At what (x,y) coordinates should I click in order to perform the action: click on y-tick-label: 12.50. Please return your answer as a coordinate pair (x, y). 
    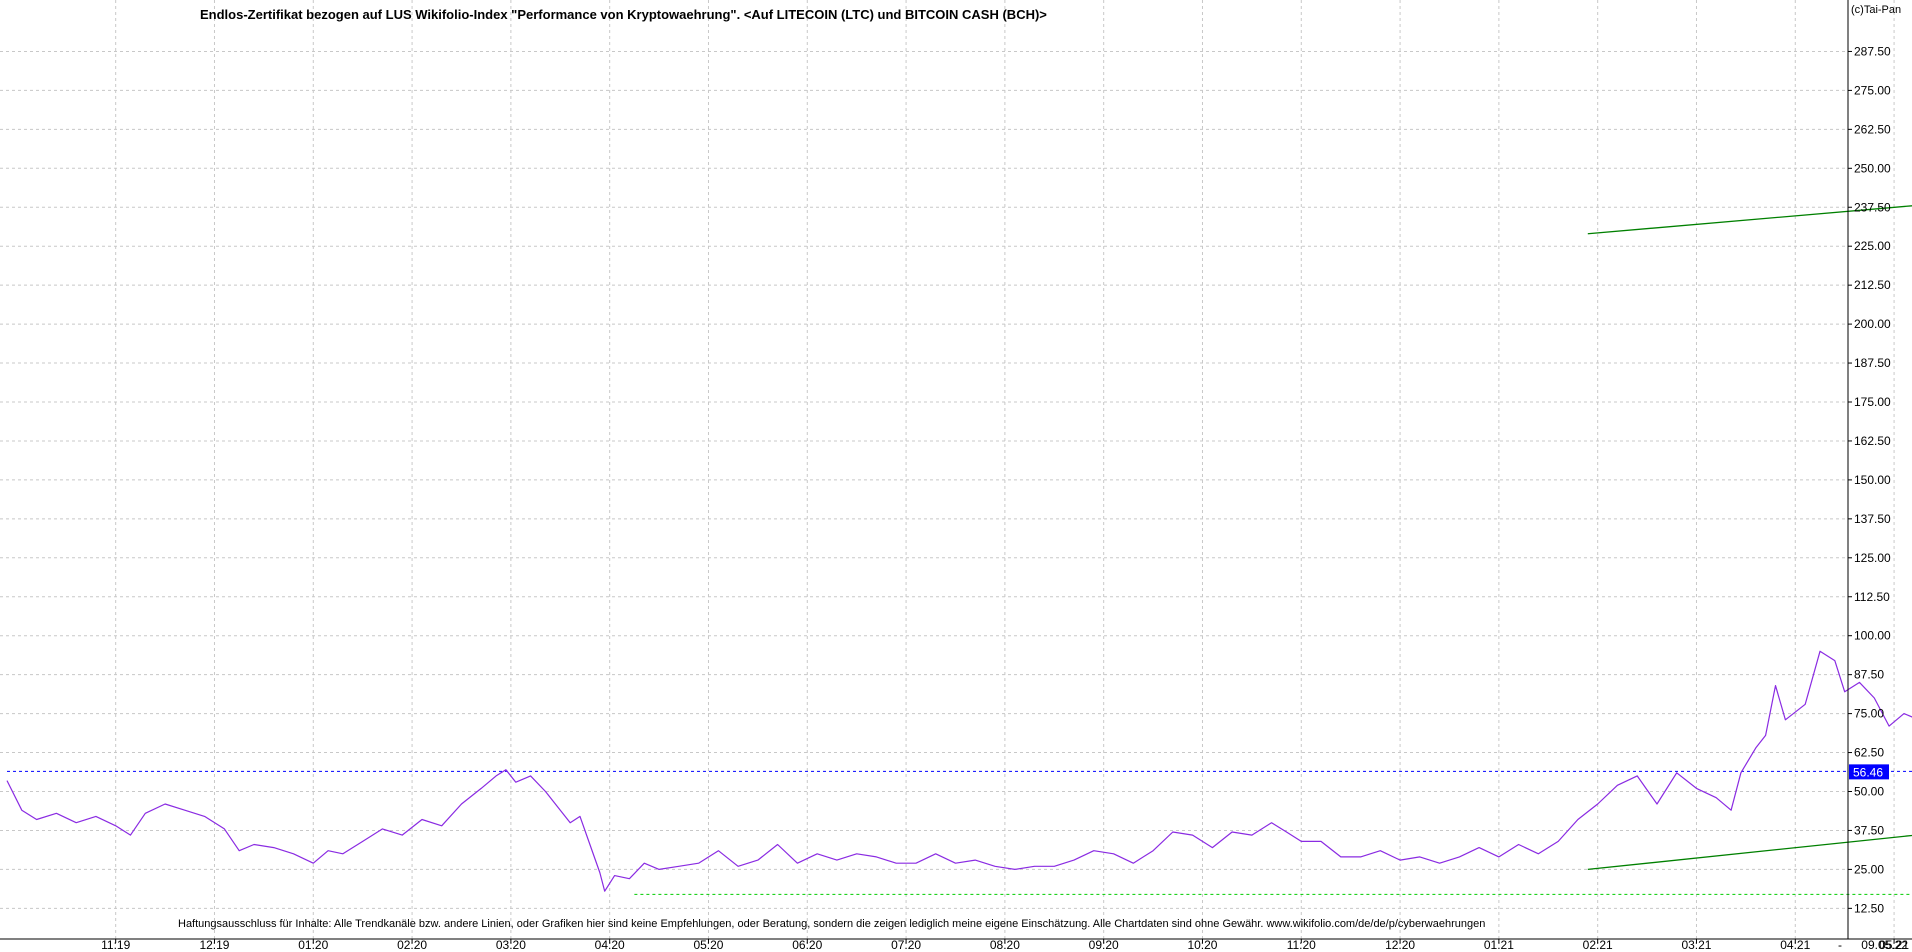
    Looking at the image, I should click on (1869, 908).